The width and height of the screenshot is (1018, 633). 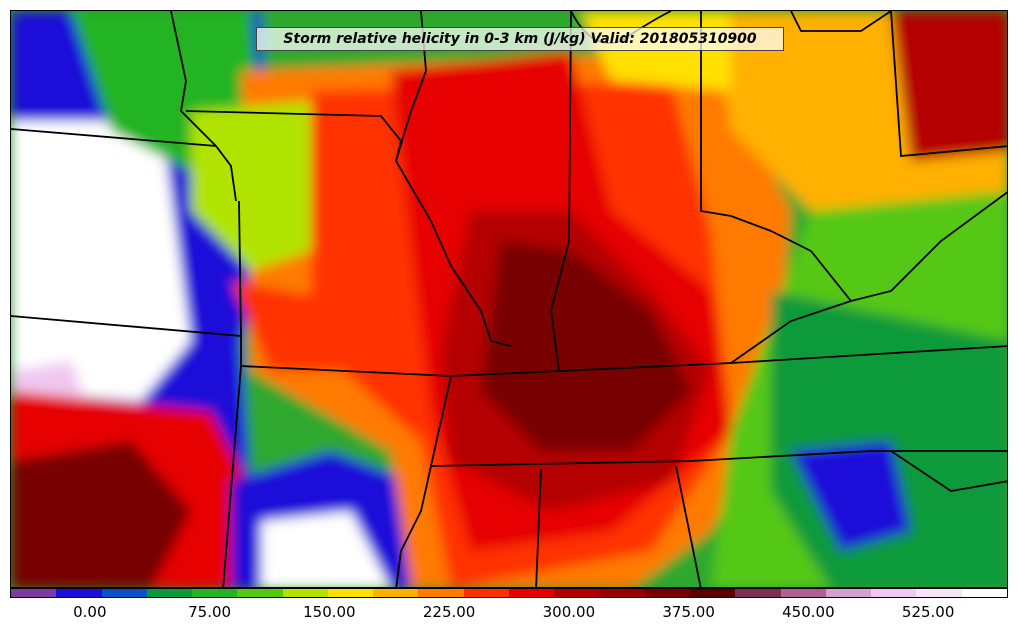 I want to click on colorbar-tick-label: 0.00, so click(x=90, y=612).